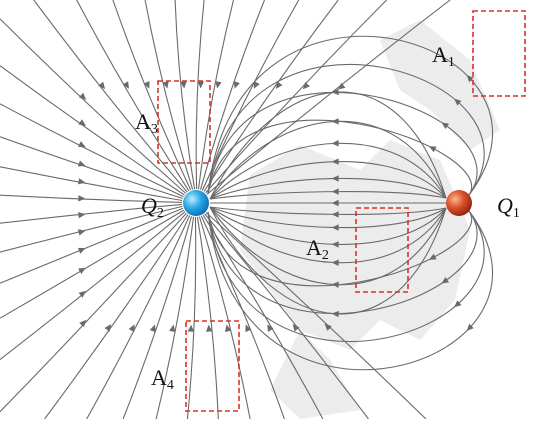 This screenshot has height=424, width=555. I want to click on region-a4-label: A4, so click(162, 380).